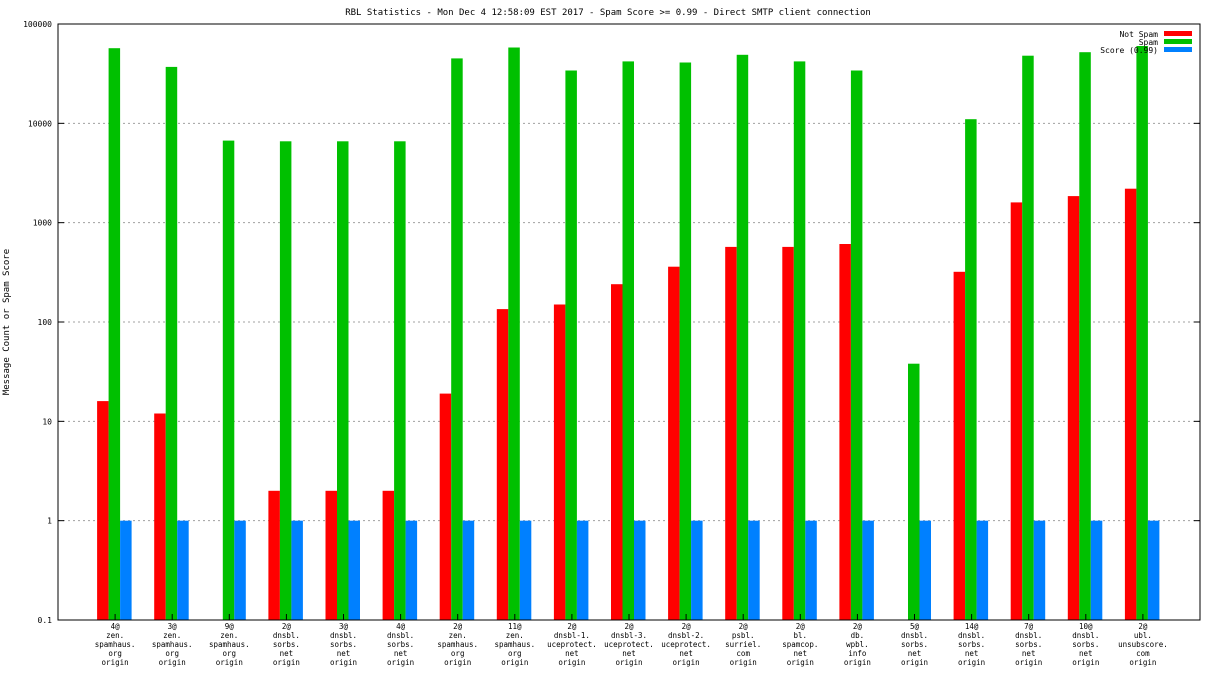 The image size is (1216, 684). Describe the element at coordinates (629, 635) in the screenshot. I see `x-tick-label: dnsbl-3.` at that location.